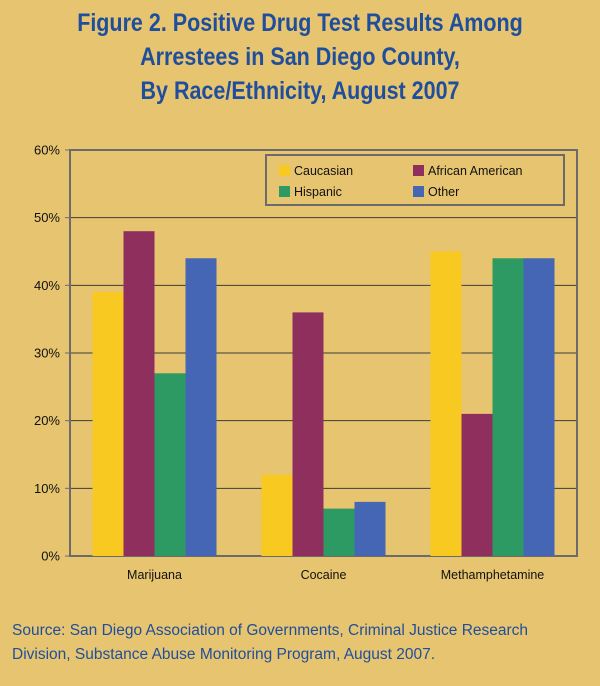 The height and width of the screenshot is (686, 600). Describe the element at coordinates (508, 407) in the screenshot. I see `bar-hispanic-methamphetamine` at that location.